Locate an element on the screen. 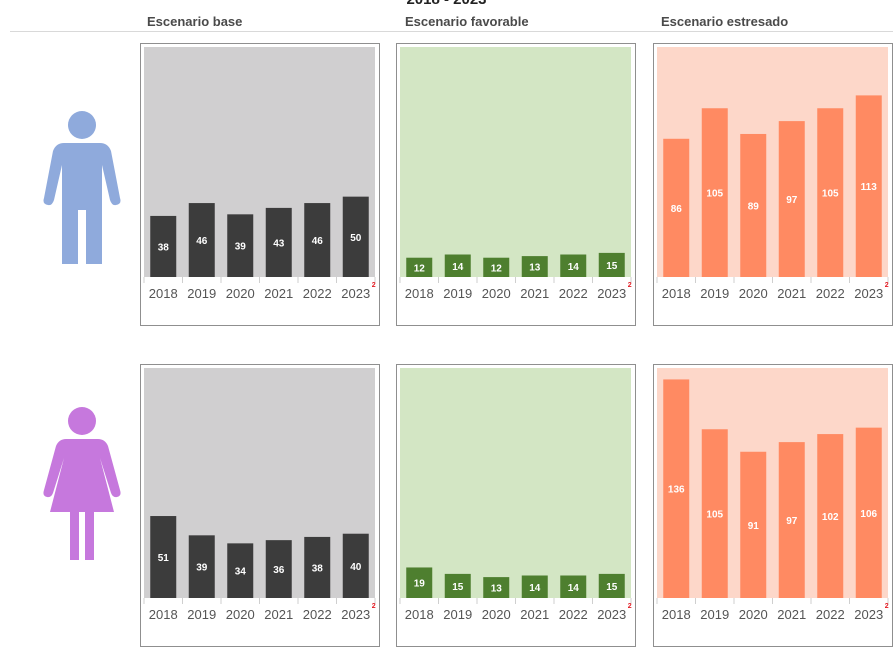 The width and height of the screenshot is (893, 647). header-divider is located at coordinates (451, 31).